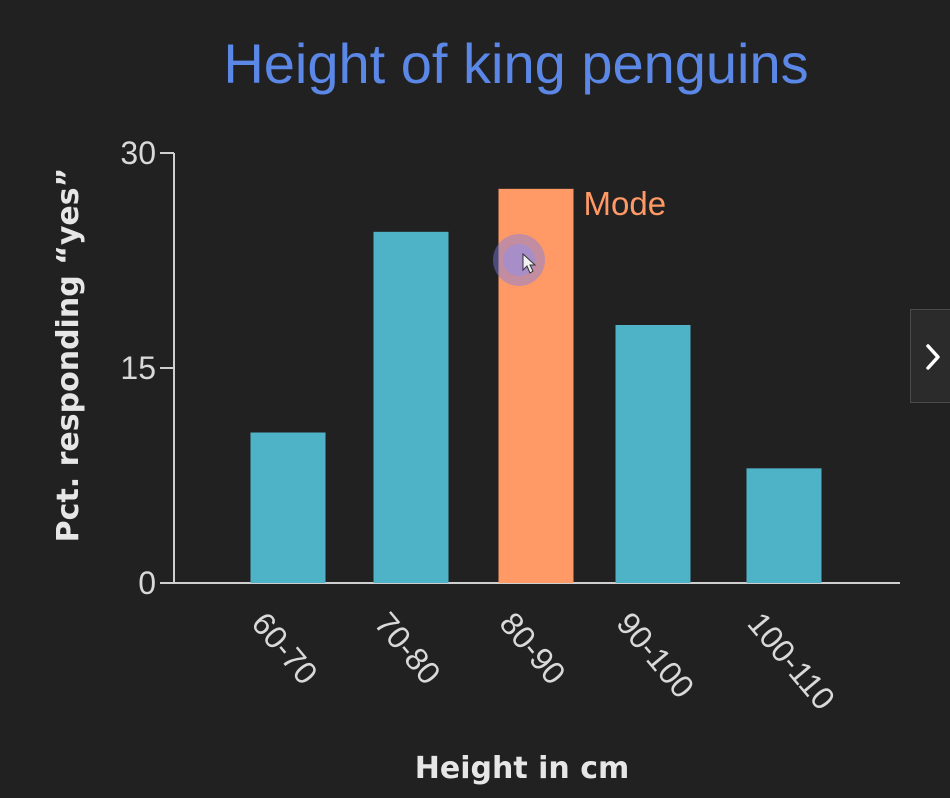  Describe the element at coordinates (147, 583) in the screenshot. I see `y-tick-label: 0` at that location.